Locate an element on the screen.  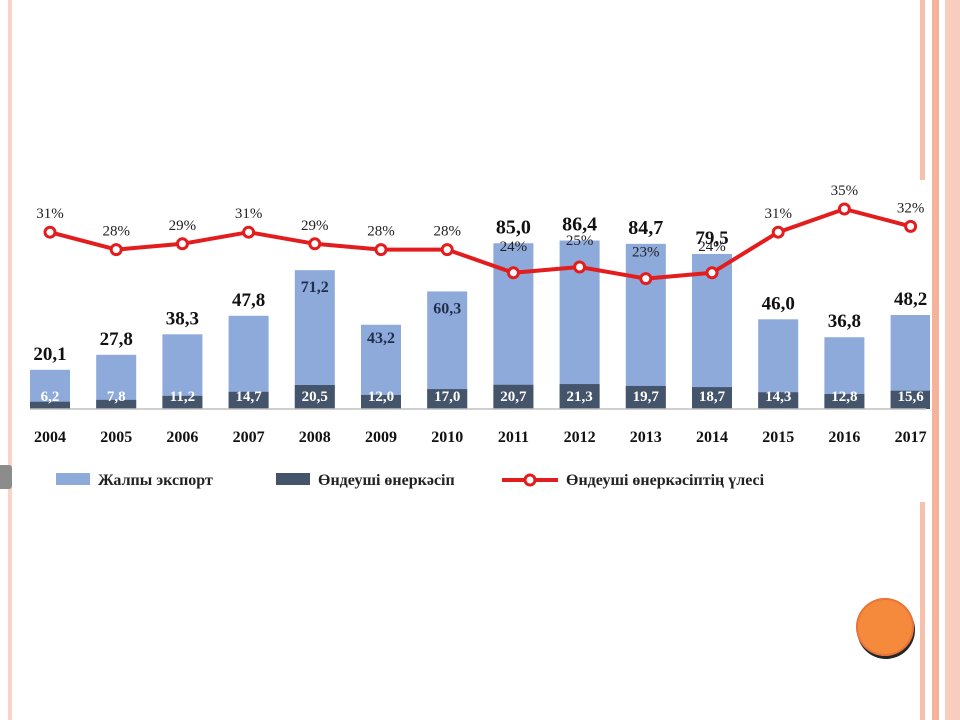
year-tick-label: 2008 is located at coordinates (315, 437).